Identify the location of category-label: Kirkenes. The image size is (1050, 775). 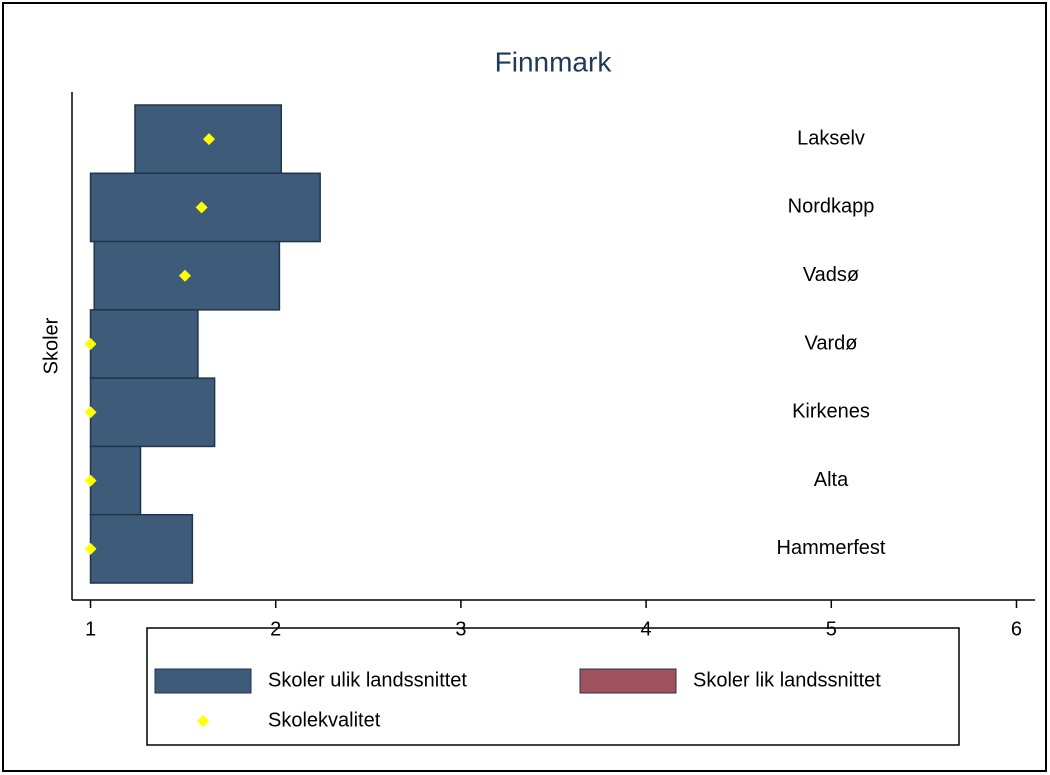
(831, 412).